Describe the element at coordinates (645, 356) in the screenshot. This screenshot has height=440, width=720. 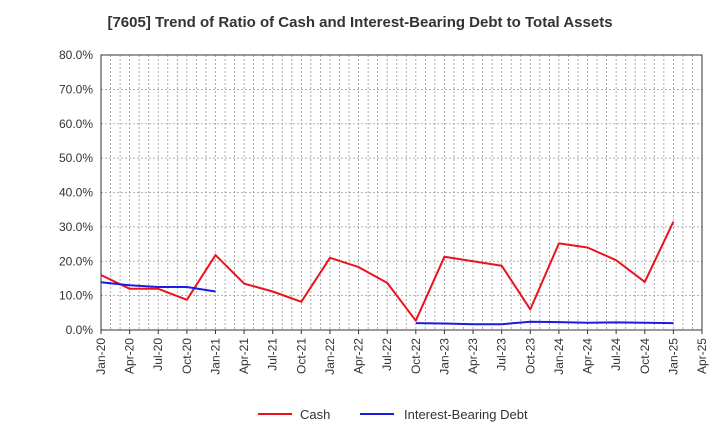
I see `x-tick-label: Oct-24` at that location.